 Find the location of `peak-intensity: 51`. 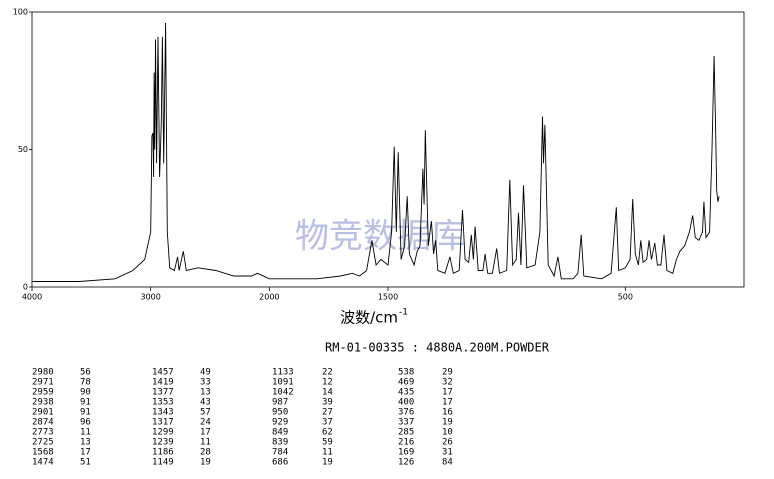

peak-intensity: 51 is located at coordinates (85, 463).